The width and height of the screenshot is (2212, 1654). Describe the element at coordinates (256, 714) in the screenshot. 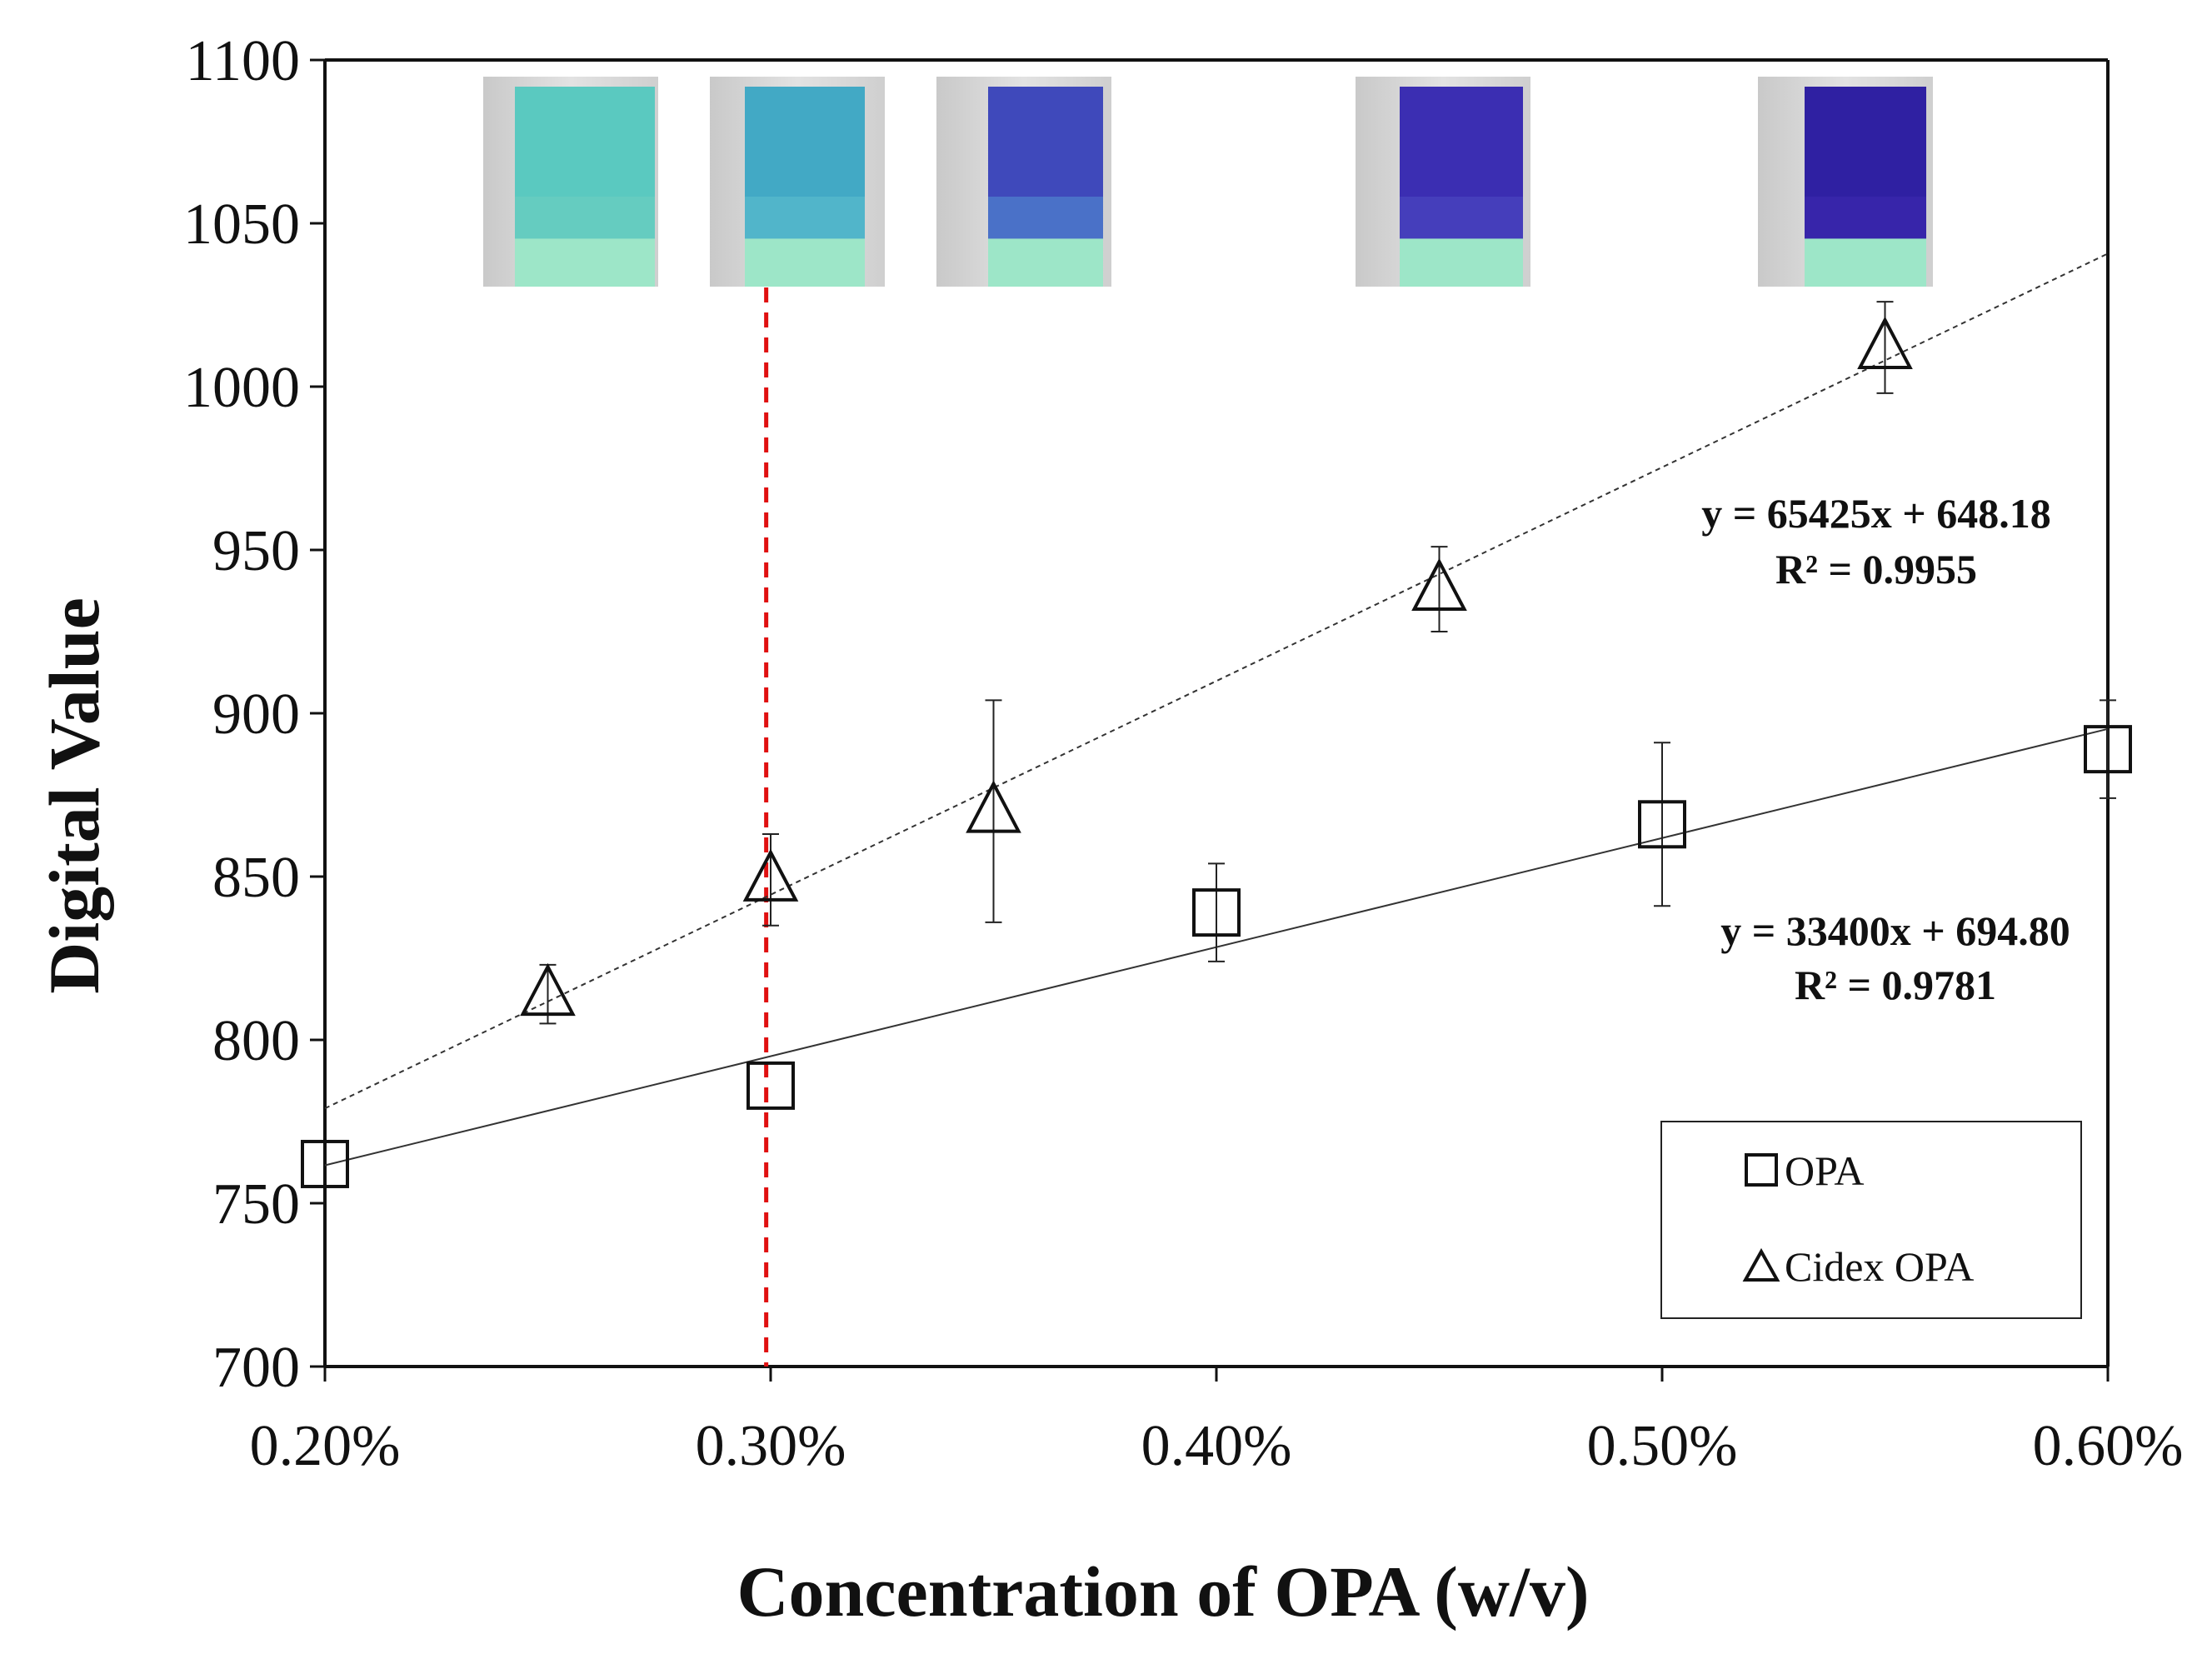

I see `y-tick-label: 900` at that location.